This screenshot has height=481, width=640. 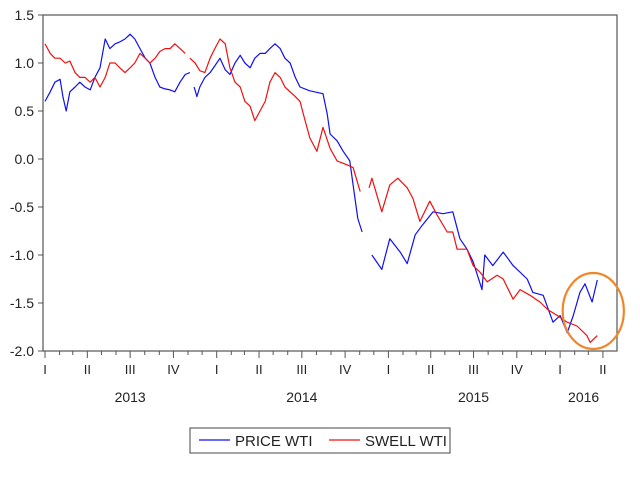 I want to click on y-tick-label: 1.5, so click(x=25, y=15).